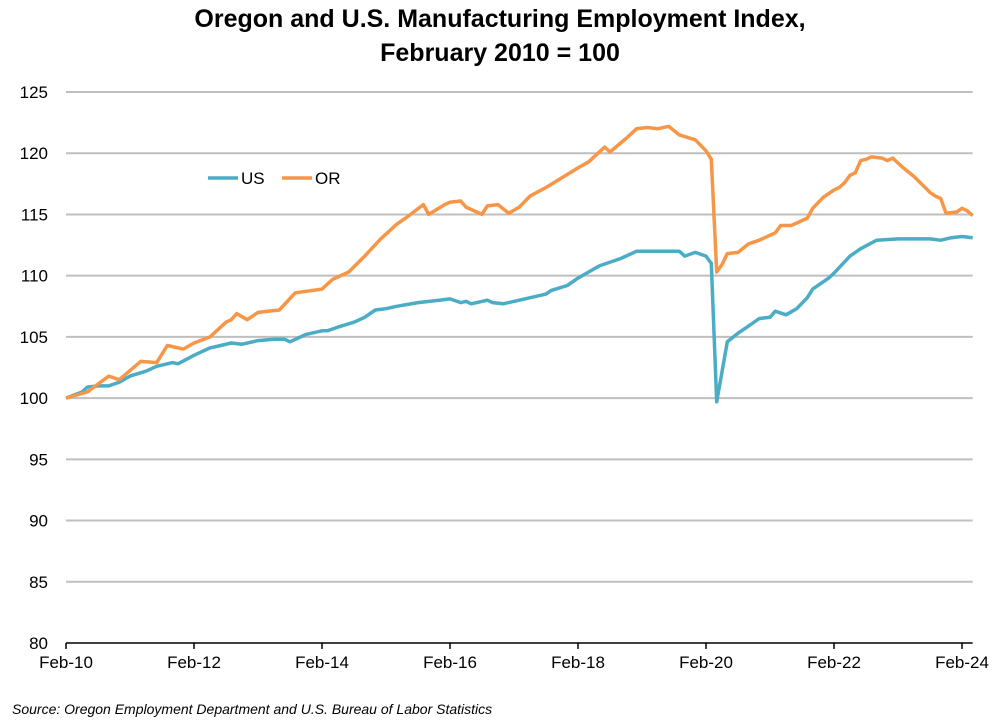 This screenshot has width=1000, height=724. I want to click on y-tick-label: 90, so click(38, 521).